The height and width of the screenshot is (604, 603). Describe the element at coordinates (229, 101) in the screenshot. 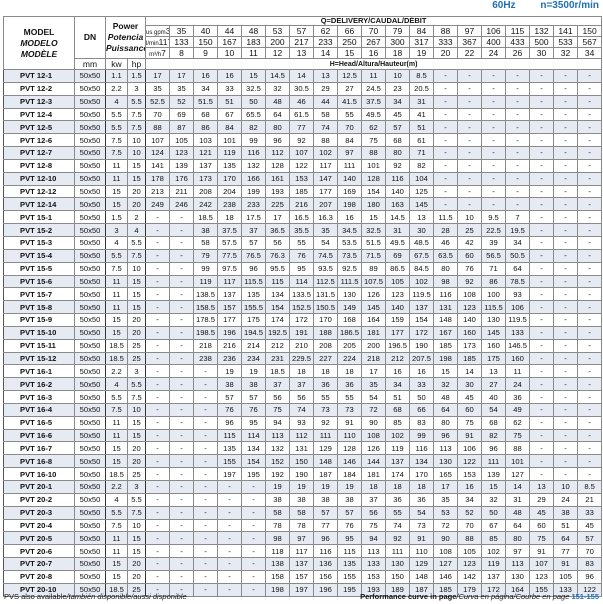

I see `head-cell: 51` at that location.